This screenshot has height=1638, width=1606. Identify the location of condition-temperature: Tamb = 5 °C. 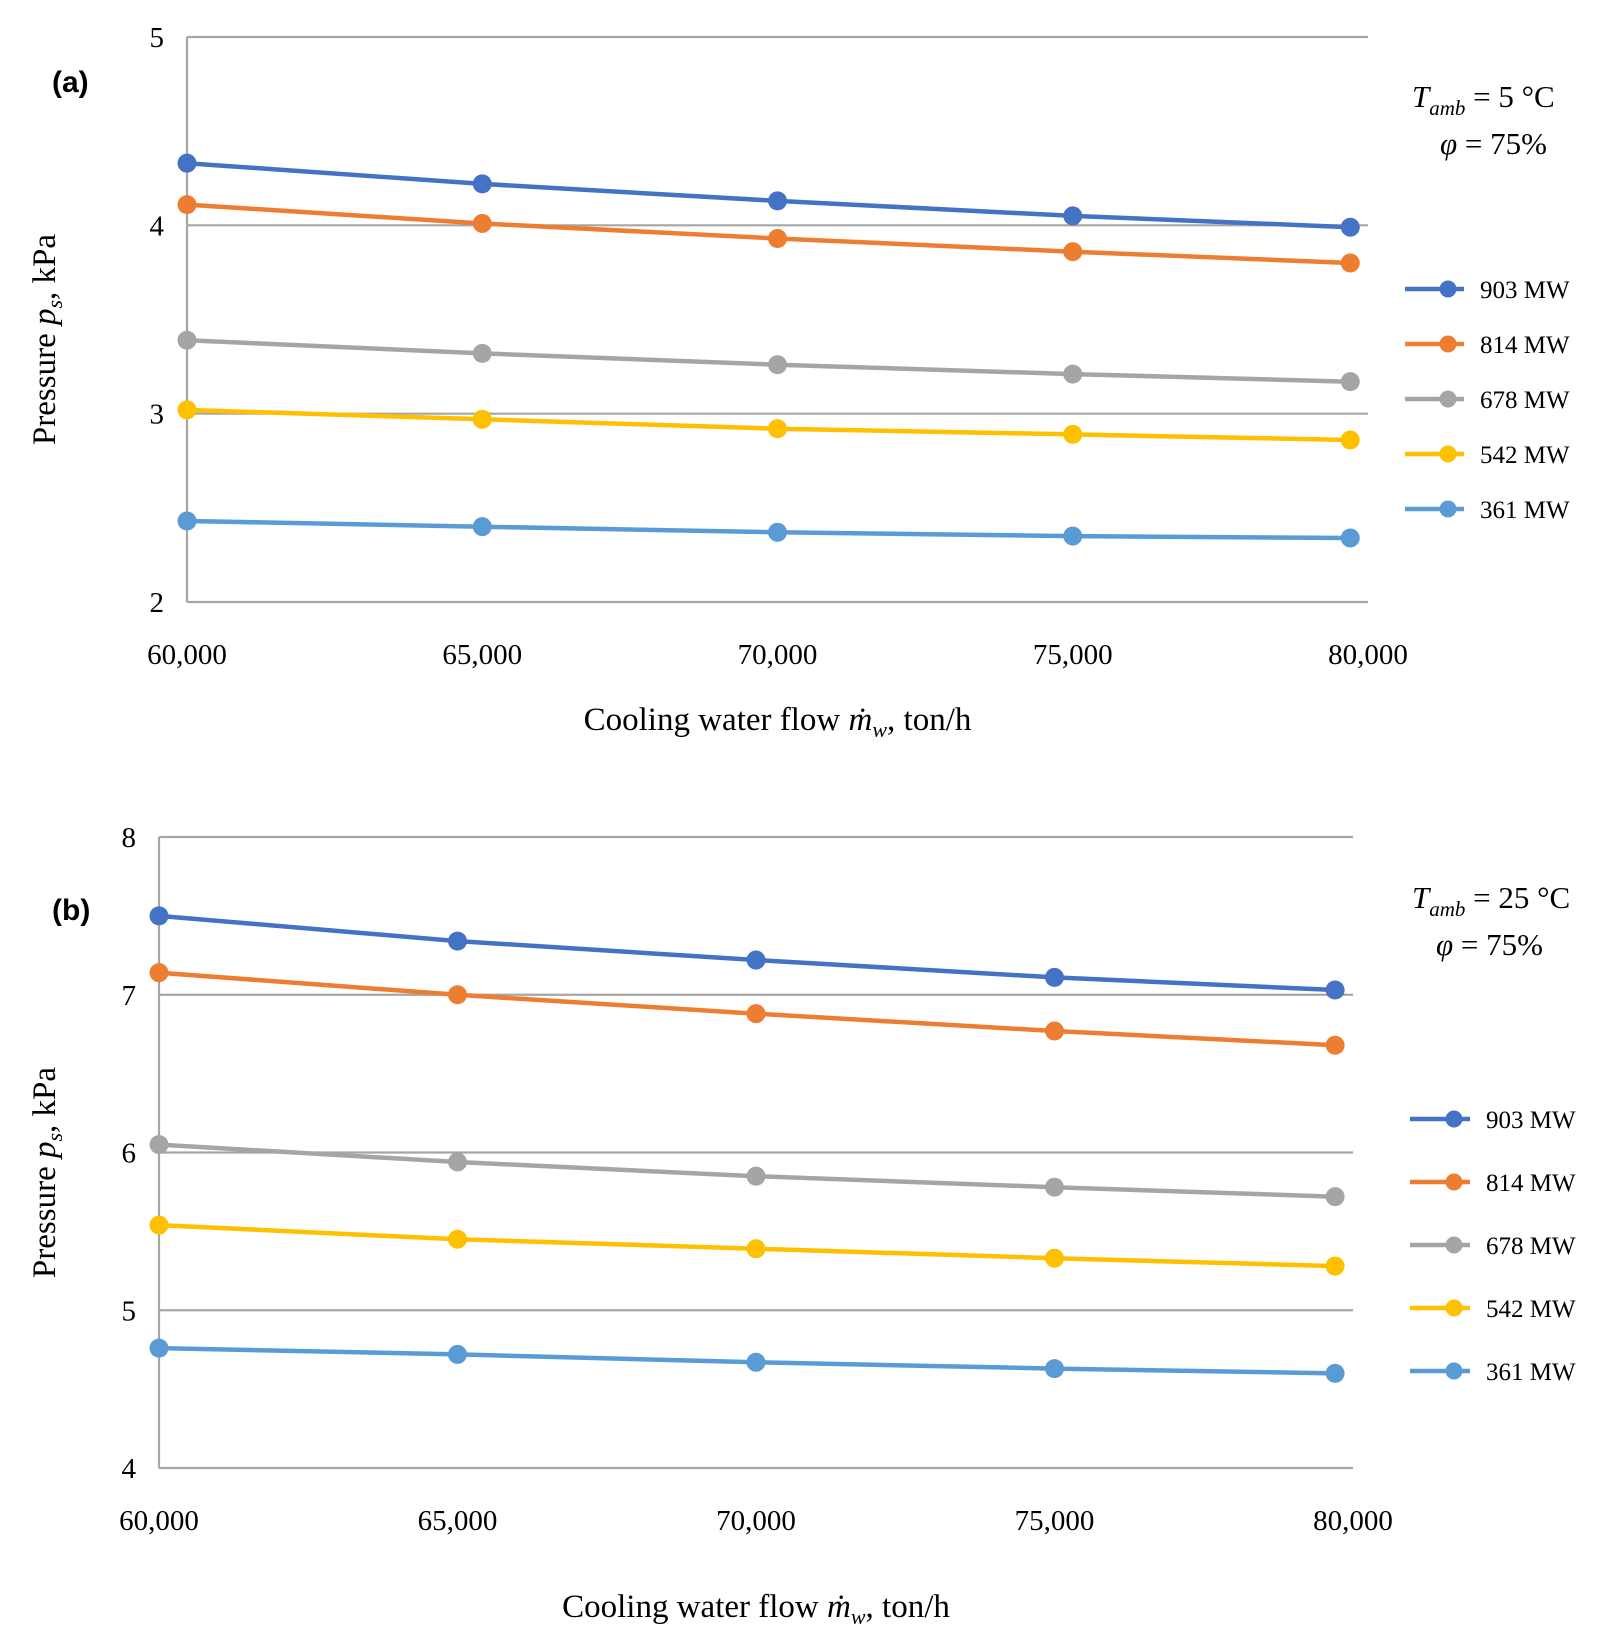
(1483, 99).